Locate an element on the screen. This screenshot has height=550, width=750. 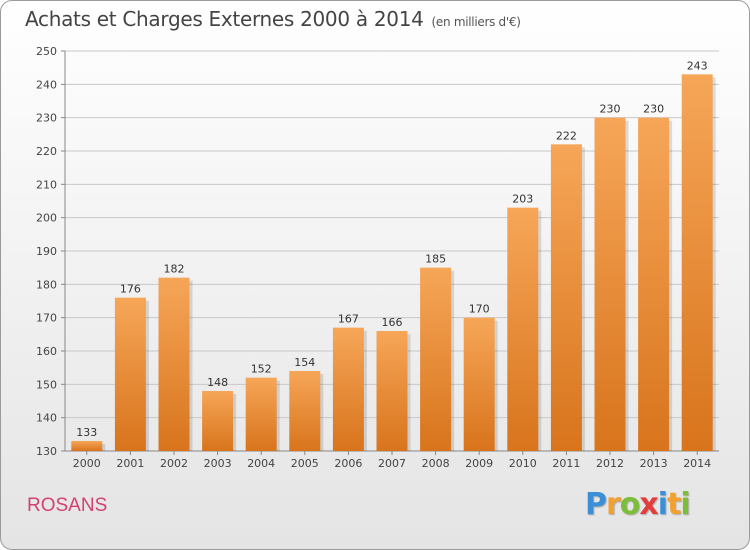
logo-letter: t is located at coordinates (674, 504).